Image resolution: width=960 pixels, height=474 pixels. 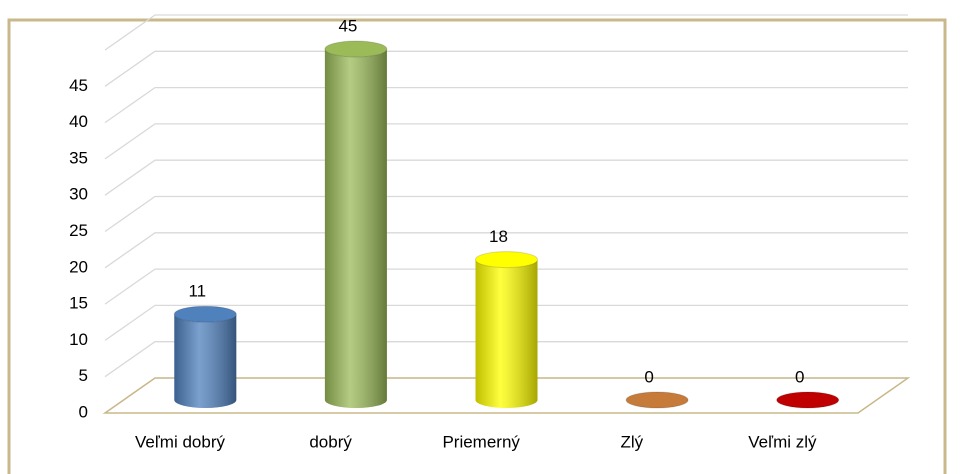 I want to click on y-tick-label: 40, so click(x=78, y=121).